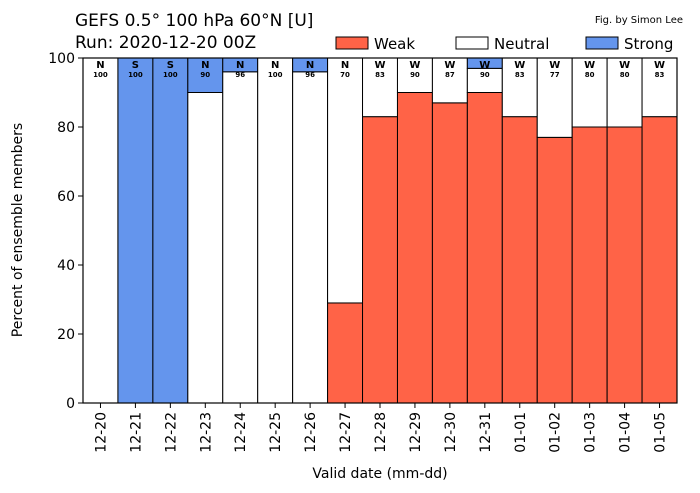 The width and height of the screenshot is (700, 493). What do you see at coordinates (486, 432) in the screenshot?
I see `x-tick-label: 12-31` at bounding box center [486, 432].